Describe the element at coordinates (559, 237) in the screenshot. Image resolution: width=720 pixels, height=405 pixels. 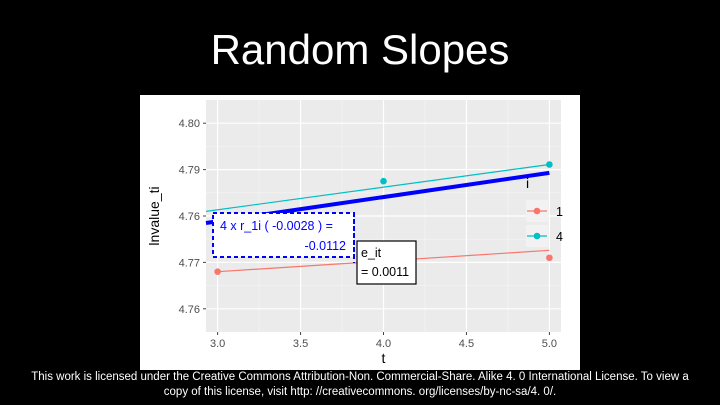
I see `legend-label: 4` at that location.